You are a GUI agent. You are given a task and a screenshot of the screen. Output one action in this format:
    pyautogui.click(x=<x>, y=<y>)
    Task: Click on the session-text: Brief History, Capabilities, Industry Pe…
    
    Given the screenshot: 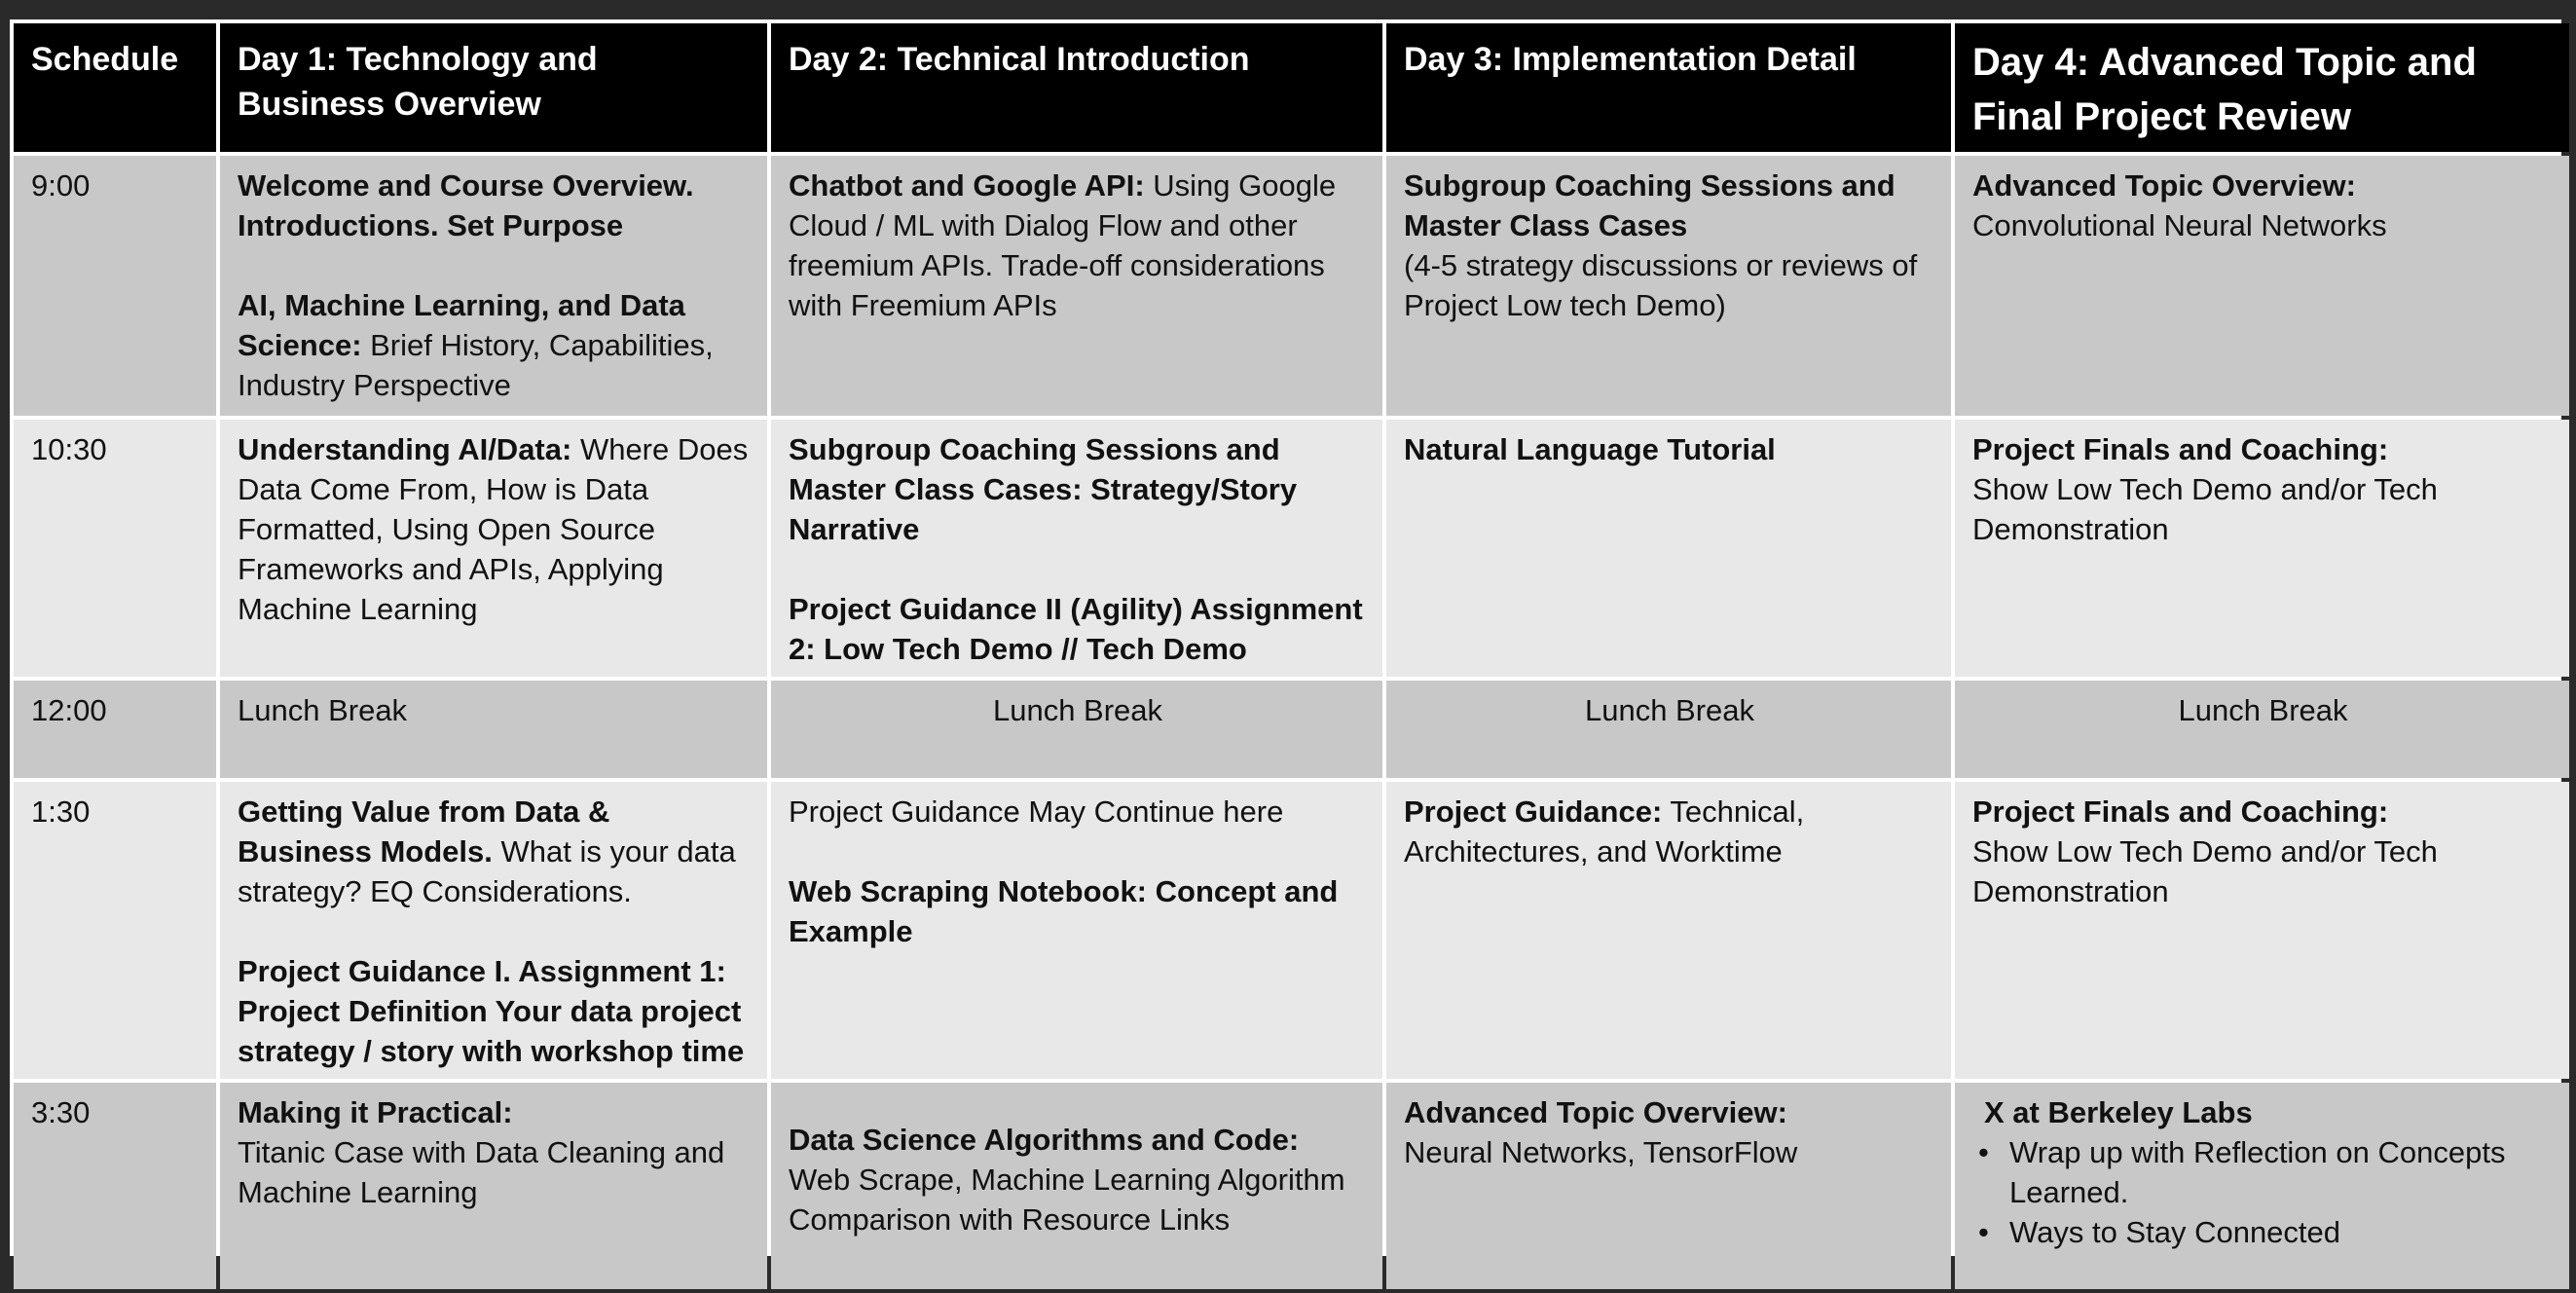 What is the action you would take?
    pyautogui.click(x=476, y=365)
    